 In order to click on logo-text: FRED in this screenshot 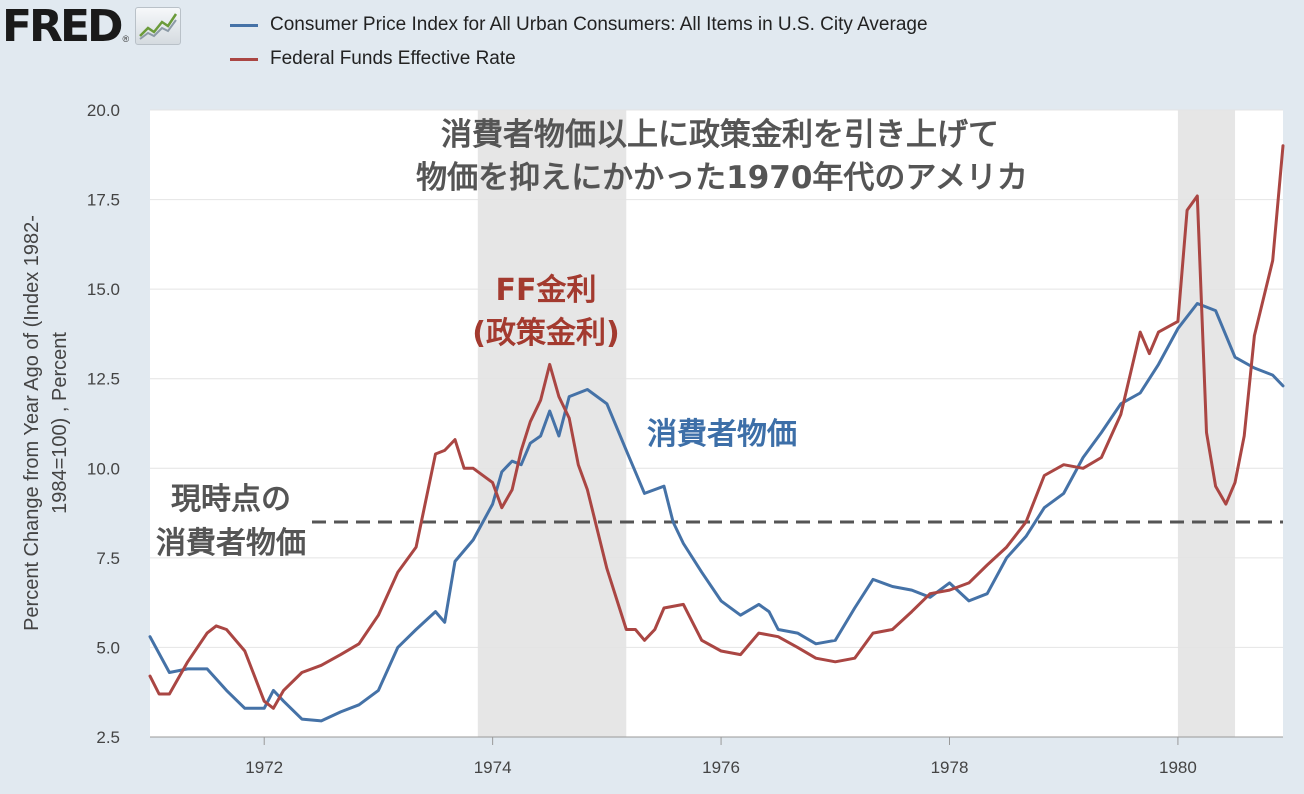, I will do `click(63, 26)`.